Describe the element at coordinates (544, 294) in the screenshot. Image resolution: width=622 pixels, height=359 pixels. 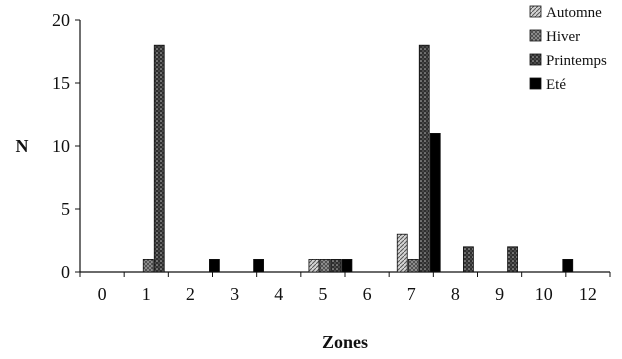
I see `x-tick-label: 10` at that location.